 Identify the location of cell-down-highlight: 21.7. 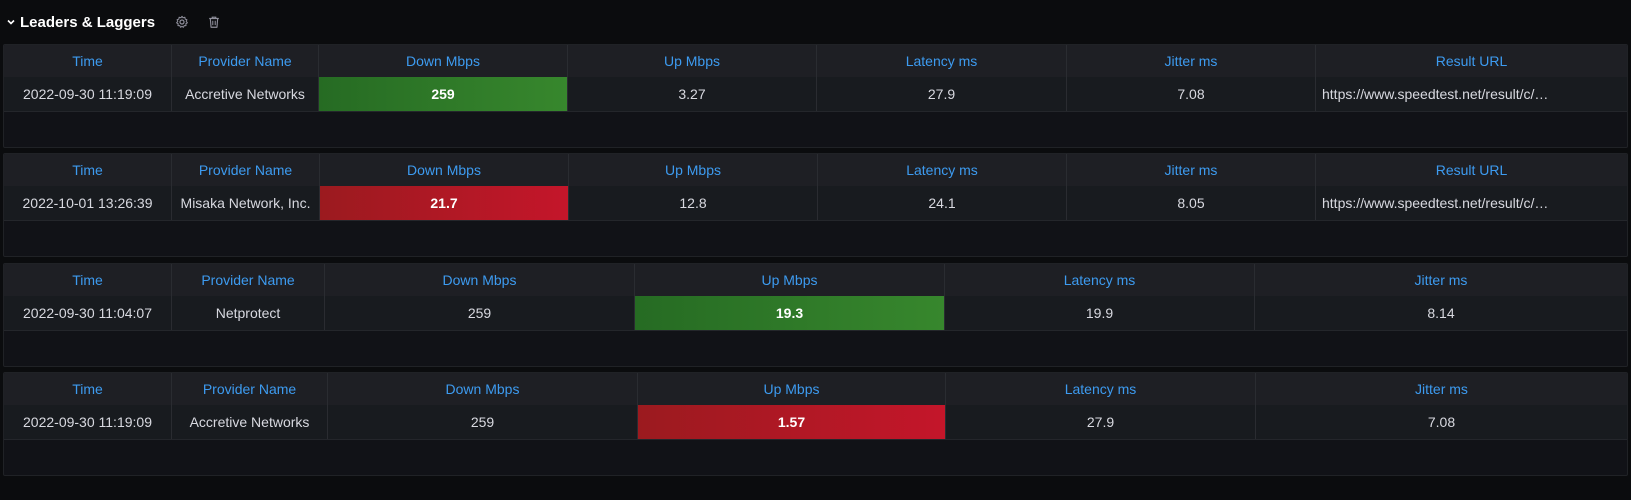
(444, 203).